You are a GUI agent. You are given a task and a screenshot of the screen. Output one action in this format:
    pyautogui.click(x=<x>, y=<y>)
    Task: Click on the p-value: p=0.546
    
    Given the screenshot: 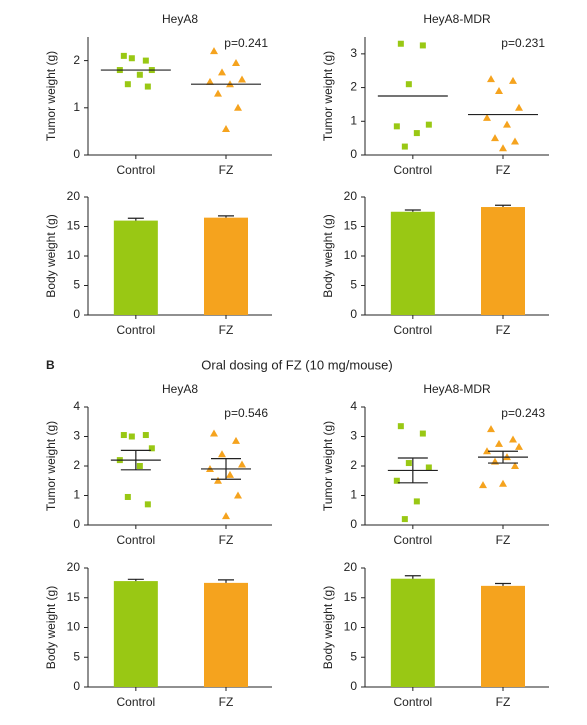 What is the action you would take?
    pyautogui.click(x=246, y=413)
    